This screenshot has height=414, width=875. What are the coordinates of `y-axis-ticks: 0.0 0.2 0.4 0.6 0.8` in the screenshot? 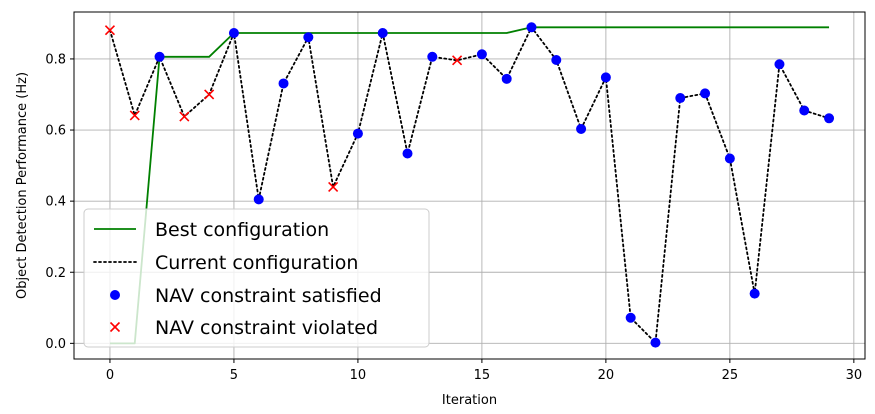 It's located at (59, 202).